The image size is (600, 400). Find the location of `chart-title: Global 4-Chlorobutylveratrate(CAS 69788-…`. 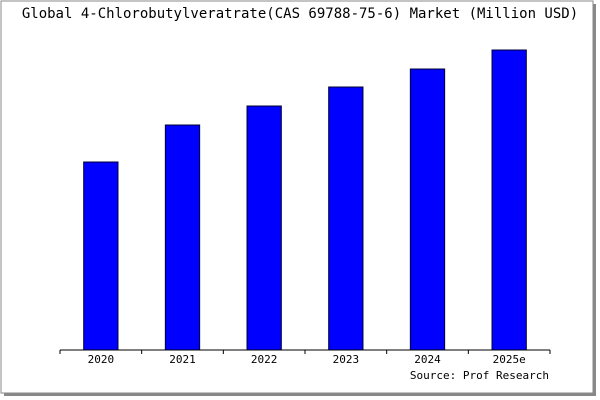

chart-title: Global 4-Chlorobutylveratrate(CAS 69788-… is located at coordinates (300, 14).